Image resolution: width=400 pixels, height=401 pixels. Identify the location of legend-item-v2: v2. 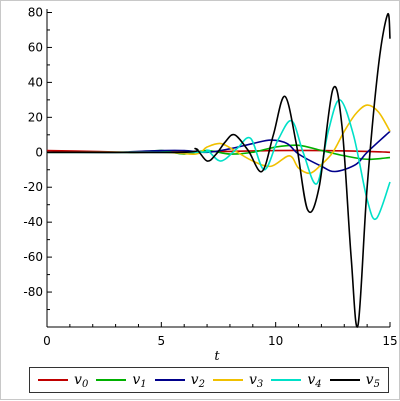
(179, 381).